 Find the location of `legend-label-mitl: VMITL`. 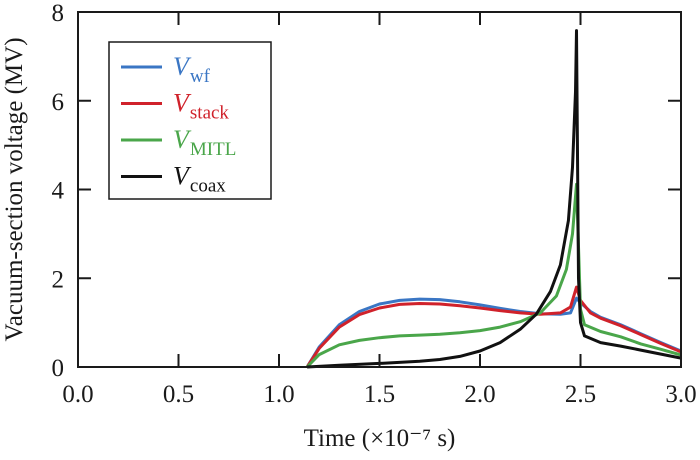

legend-label-mitl: VMITL is located at coordinates (204, 142).